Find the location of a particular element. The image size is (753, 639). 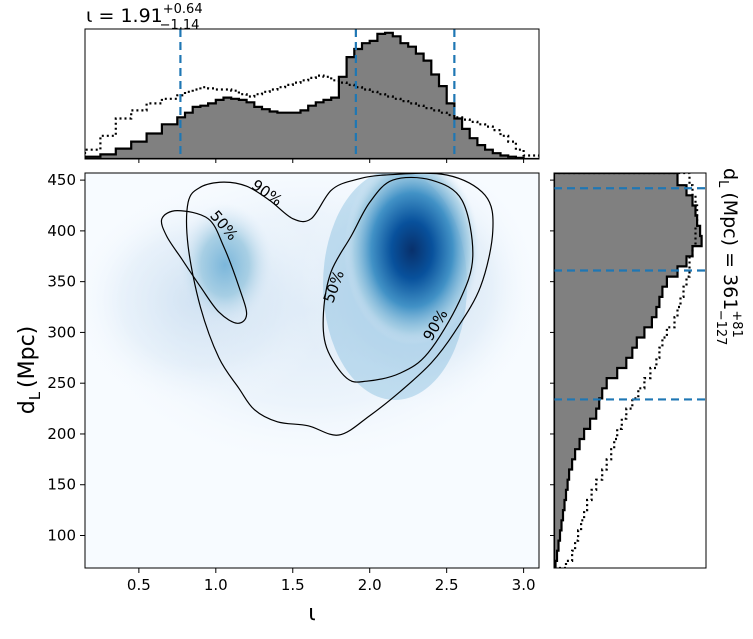

top-xtick-marks is located at coordinates (331, 161).